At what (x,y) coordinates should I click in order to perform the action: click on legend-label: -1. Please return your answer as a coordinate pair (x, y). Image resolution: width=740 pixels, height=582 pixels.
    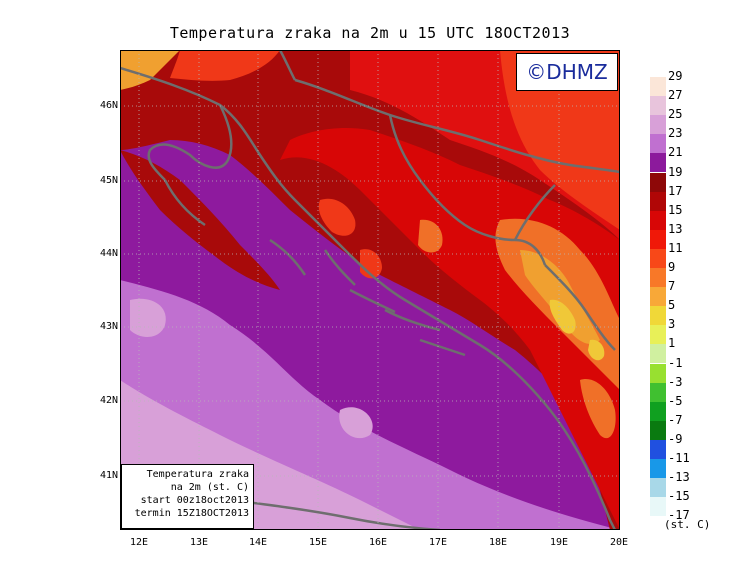
    Looking at the image, I should click on (675, 362).